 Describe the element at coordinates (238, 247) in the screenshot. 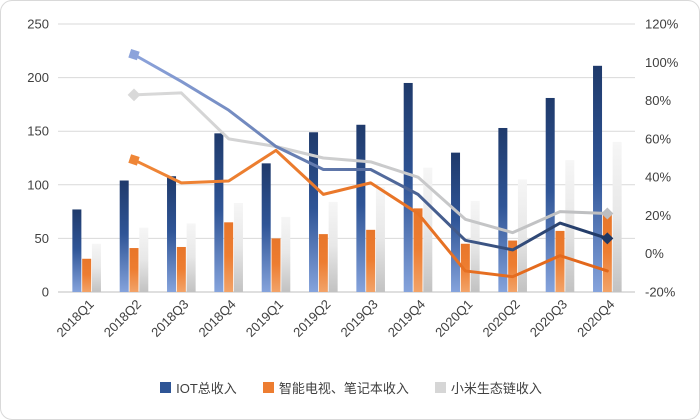

I see `bar-ecosystem-revenue-2018Q4` at that location.